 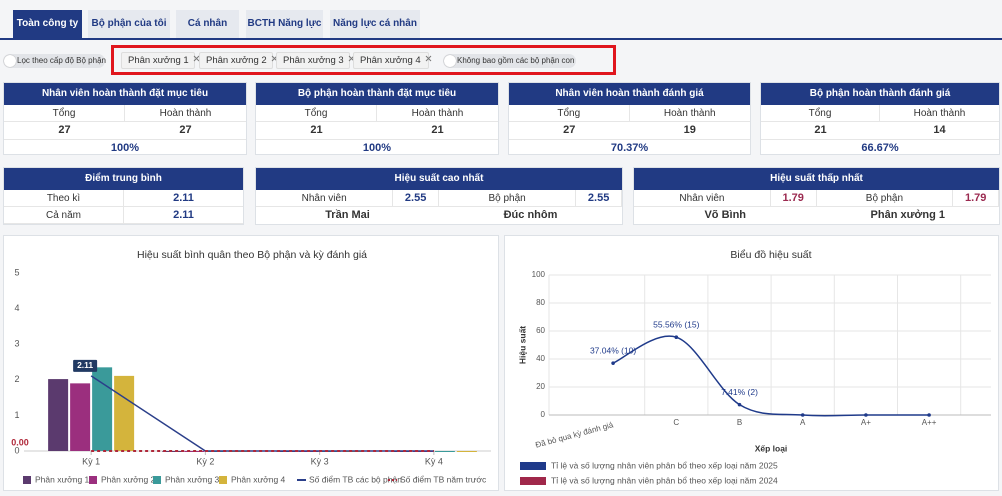 What do you see at coordinates (20, 442) in the screenshot?
I see `value-label: 0.00` at bounding box center [20, 442].